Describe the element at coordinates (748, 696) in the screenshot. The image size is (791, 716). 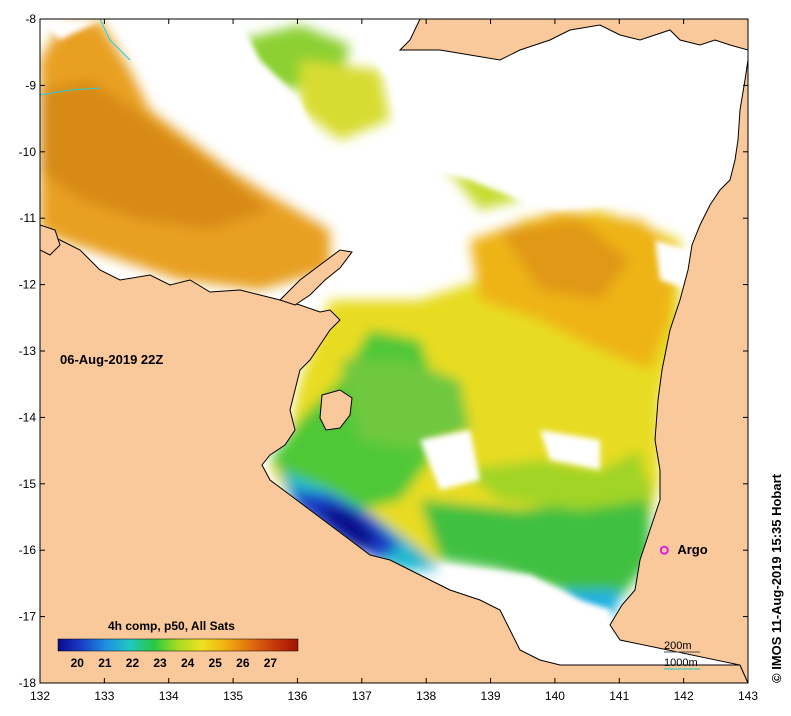
I see `x-tick-label: 143` at that location.